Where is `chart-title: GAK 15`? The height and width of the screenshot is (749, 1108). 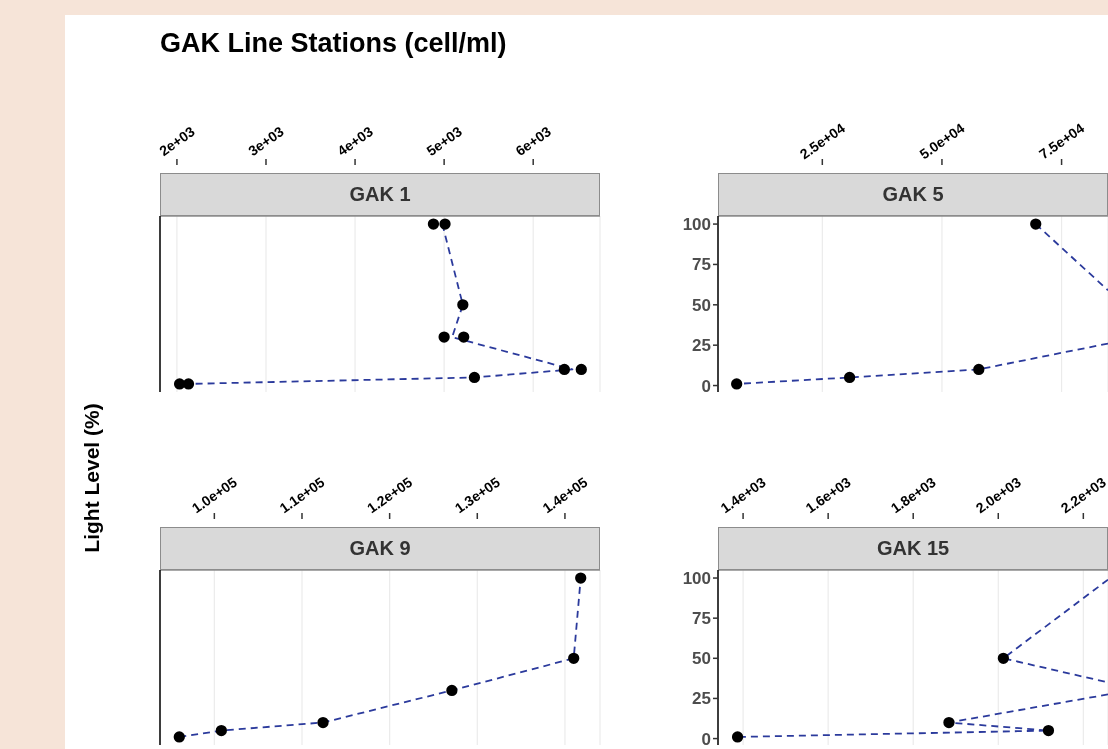
chart-title: GAK 15 is located at coordinates (913, 548).